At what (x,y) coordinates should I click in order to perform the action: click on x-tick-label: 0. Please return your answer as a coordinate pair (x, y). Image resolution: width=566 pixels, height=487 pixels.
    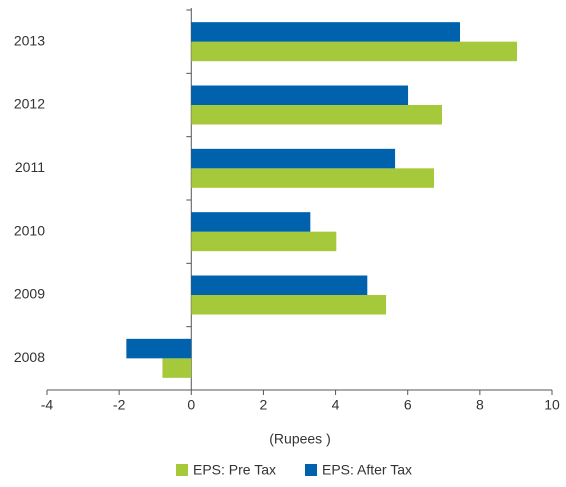
    Looking at the image, I should click on (191, 405).